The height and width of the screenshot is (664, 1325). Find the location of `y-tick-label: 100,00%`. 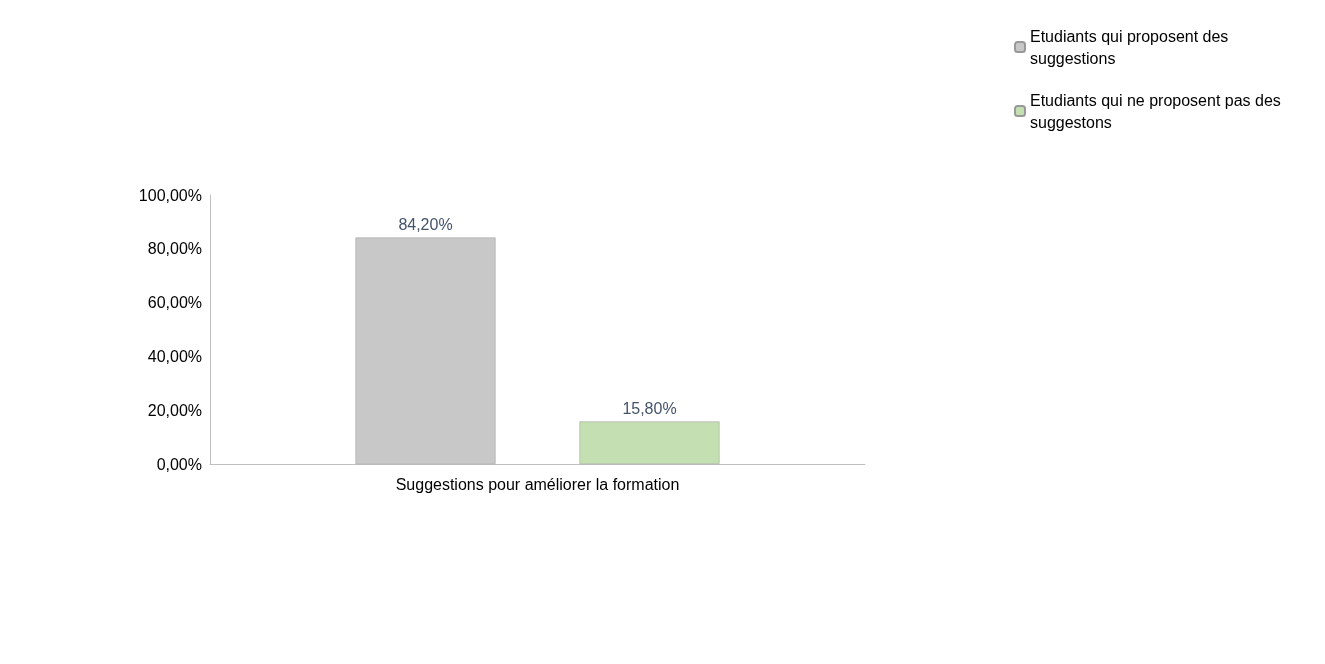

y-tick-label: 100,00% is located at coordinates (170, 195).